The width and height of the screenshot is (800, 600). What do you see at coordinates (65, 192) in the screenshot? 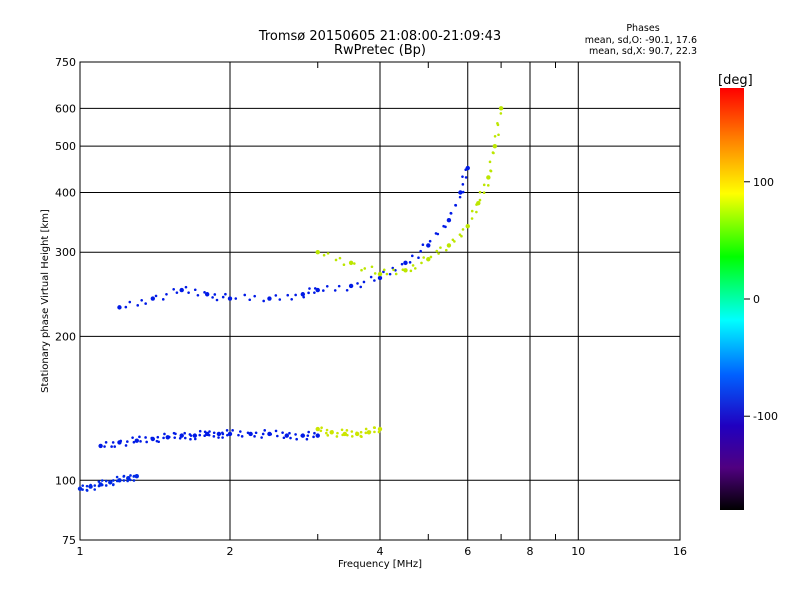
I see `y-tick-label: 400` at bounding box center [65, 192].